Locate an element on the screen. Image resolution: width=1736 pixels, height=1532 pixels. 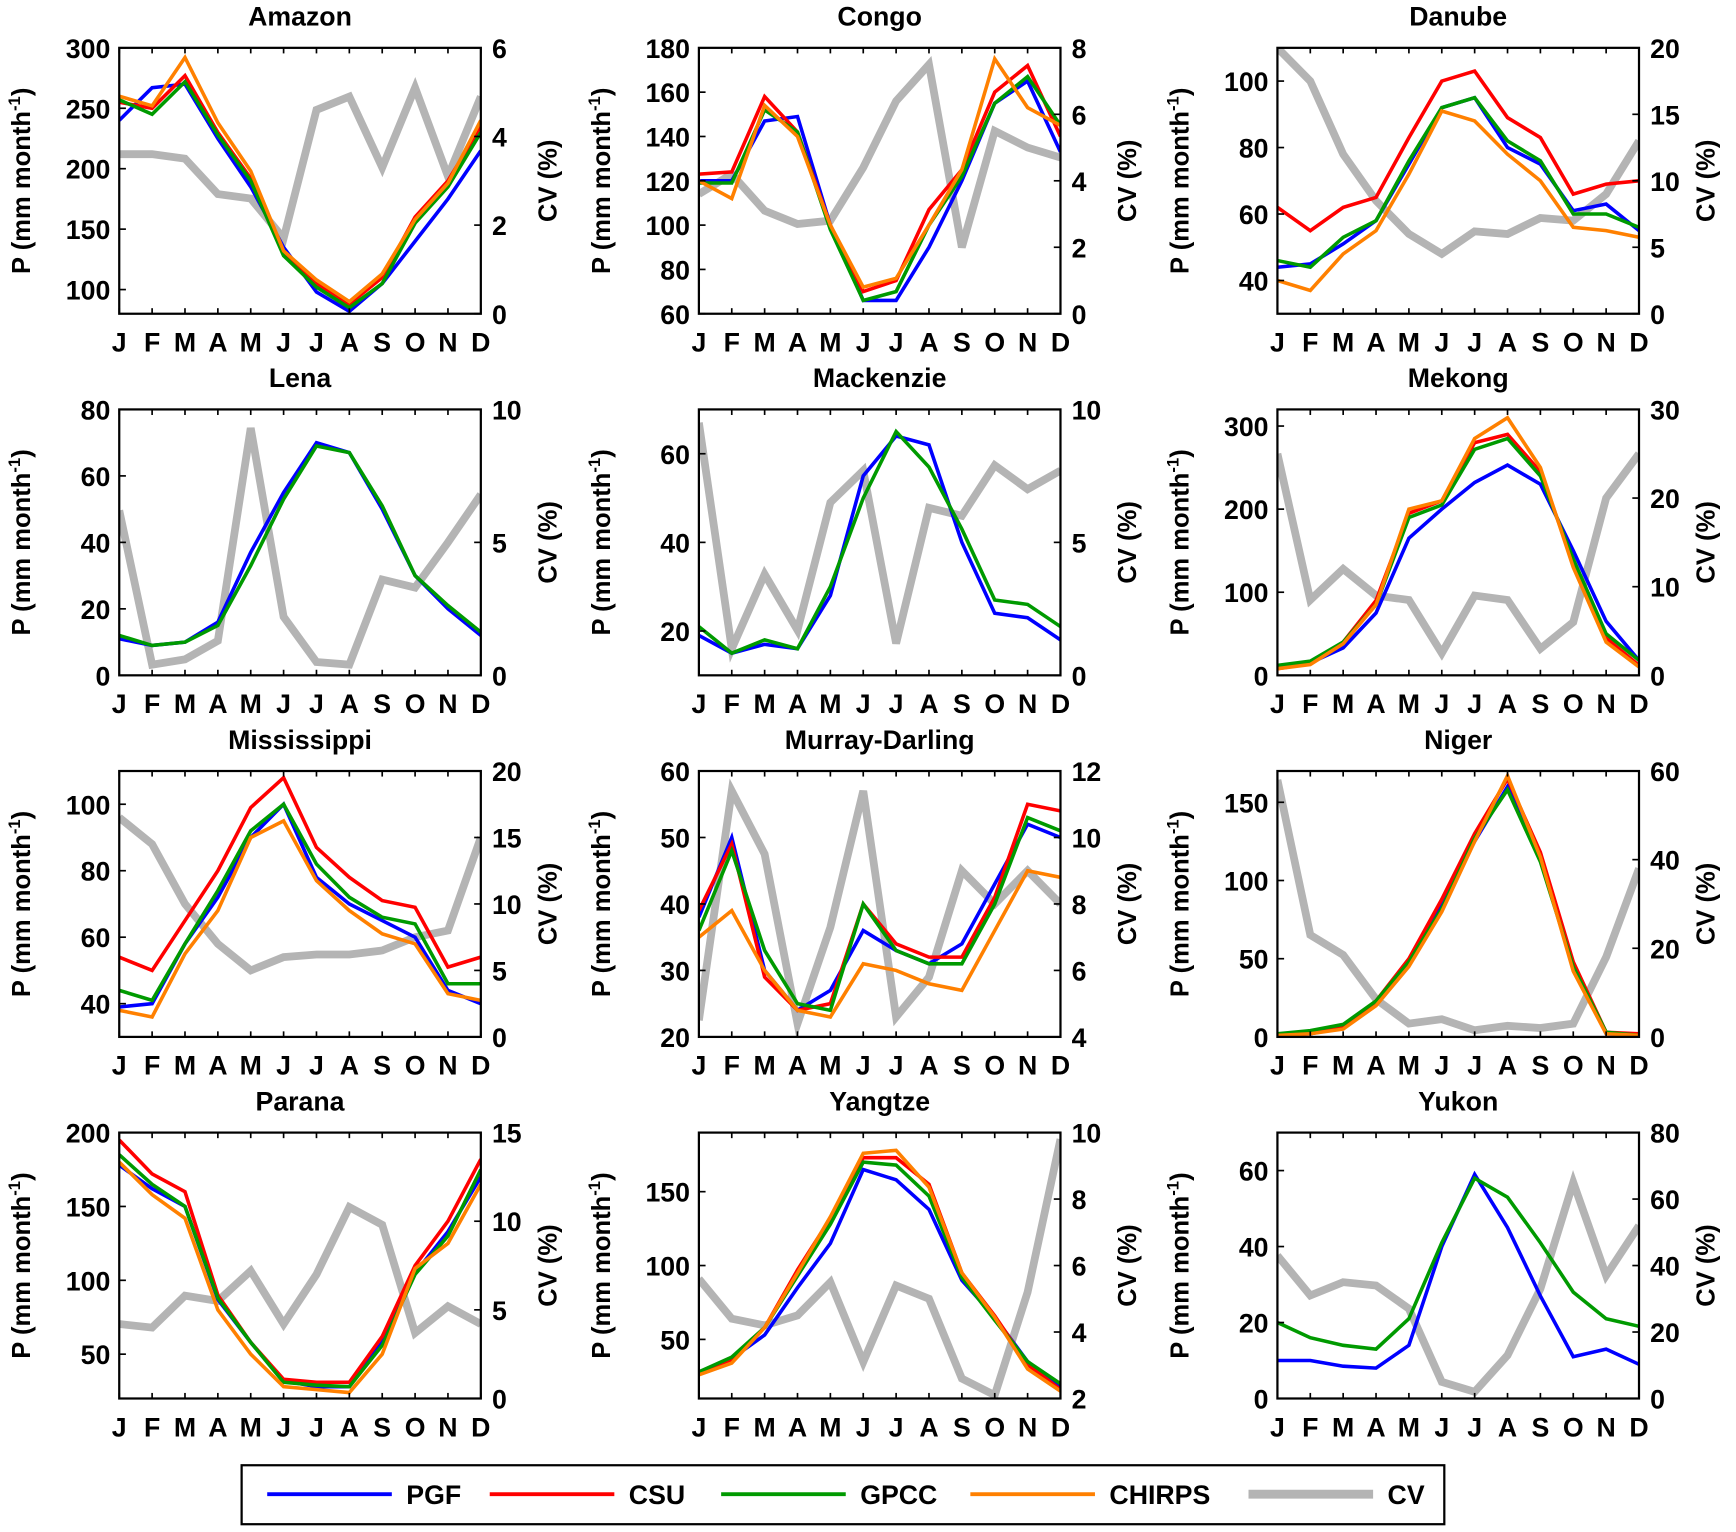
legend-item-cv: CV is located at coordinates (1336, 1495).